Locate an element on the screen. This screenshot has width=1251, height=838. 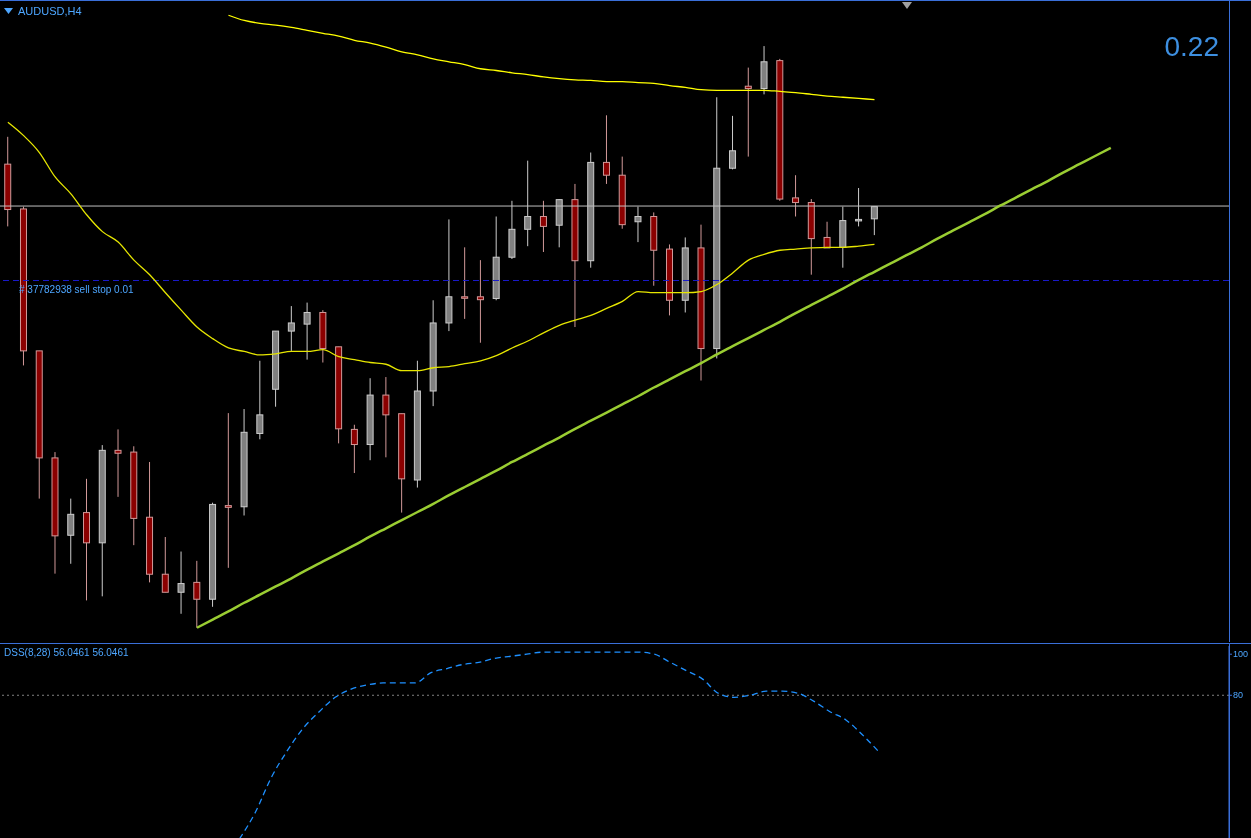
chart-title: AUDUSD,H4 is located at coordinates (50, 11).